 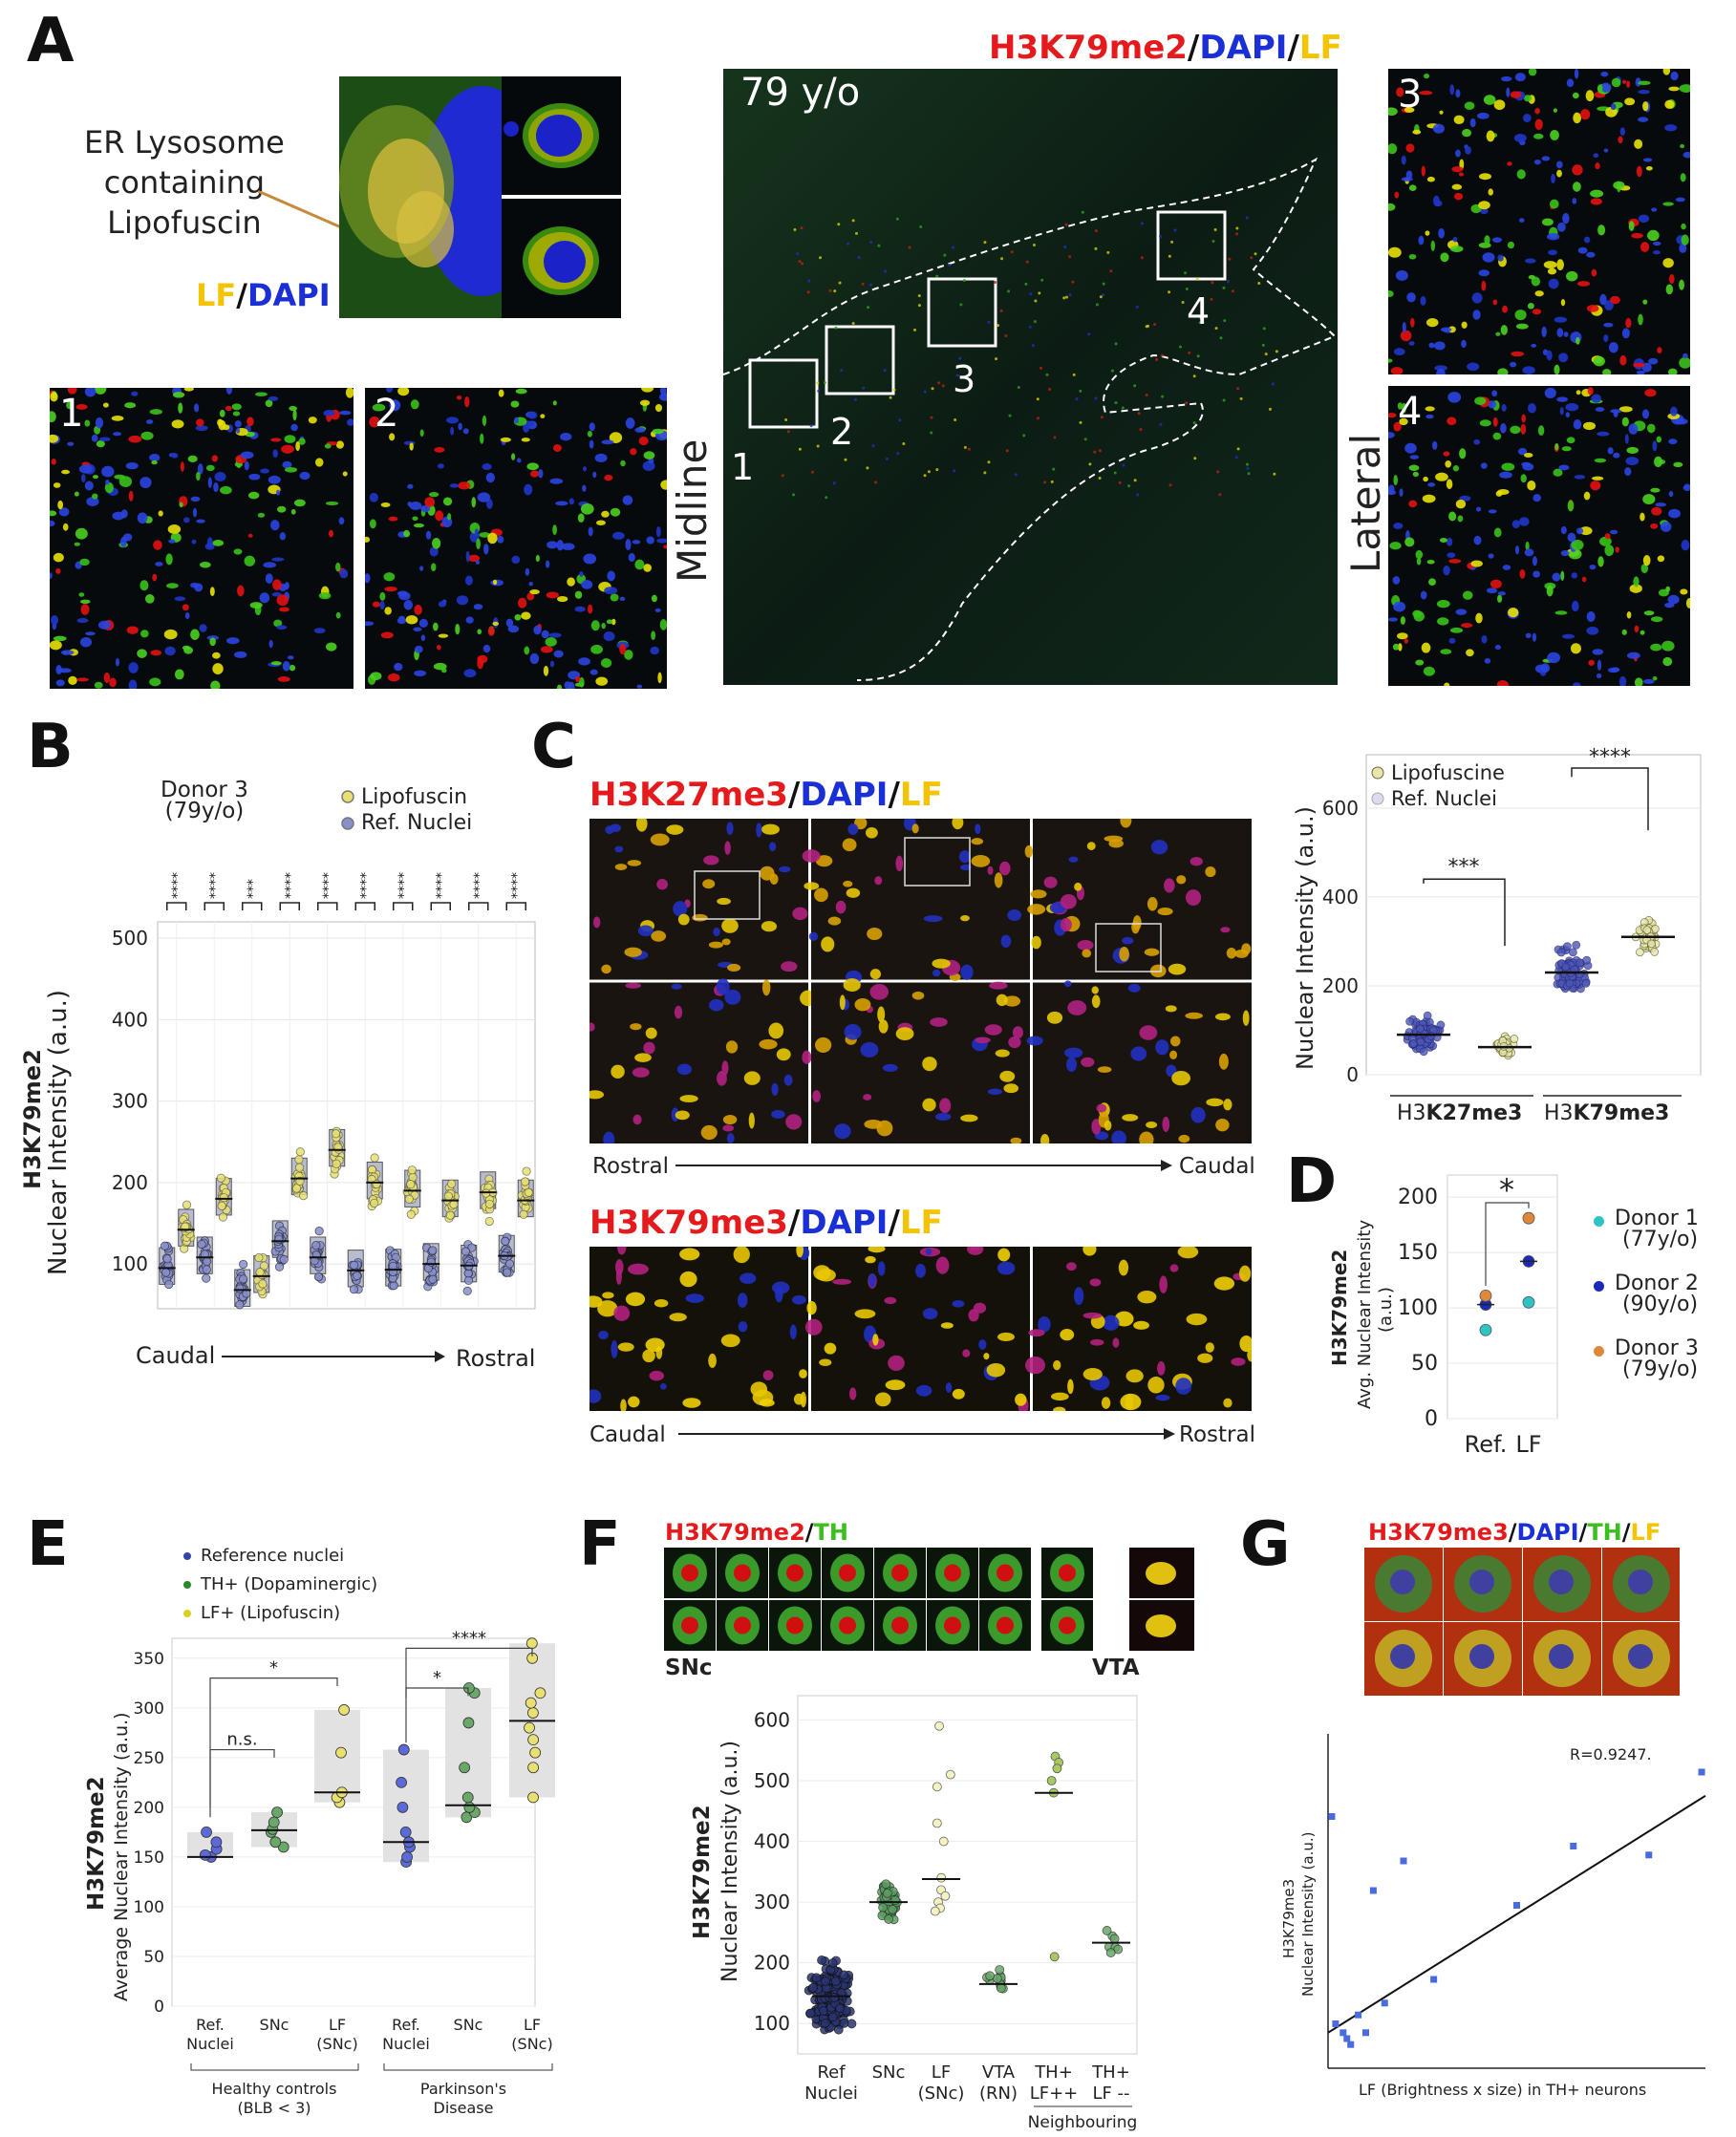 What do you see at coordinates (772, 1964) in the screenshot?
I see `y-tick-label: 200` at bounding box center [772, 1964].